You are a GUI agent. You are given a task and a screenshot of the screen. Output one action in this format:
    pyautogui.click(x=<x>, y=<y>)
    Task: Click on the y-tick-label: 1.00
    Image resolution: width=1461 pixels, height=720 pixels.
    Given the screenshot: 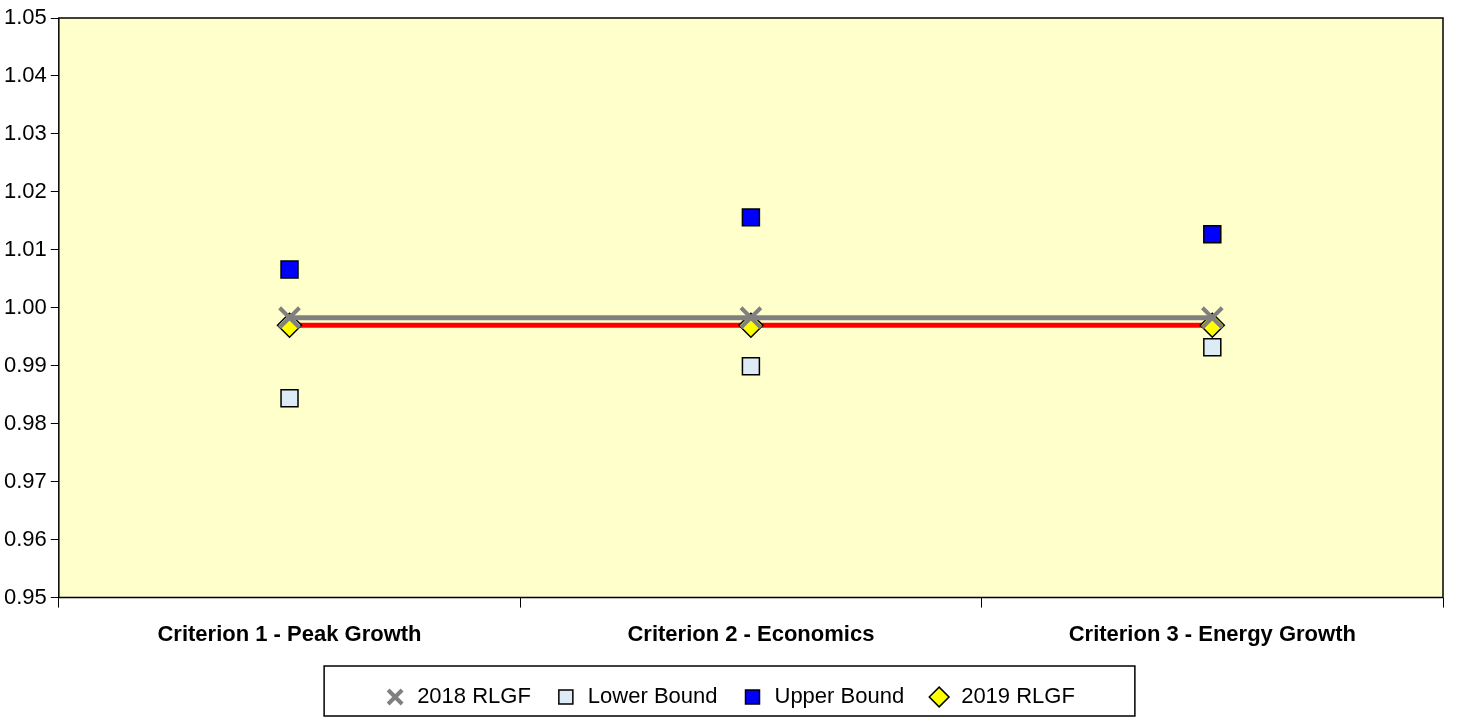 What is the action you would take?
    pyautogui.click(x=25, y=306)
    